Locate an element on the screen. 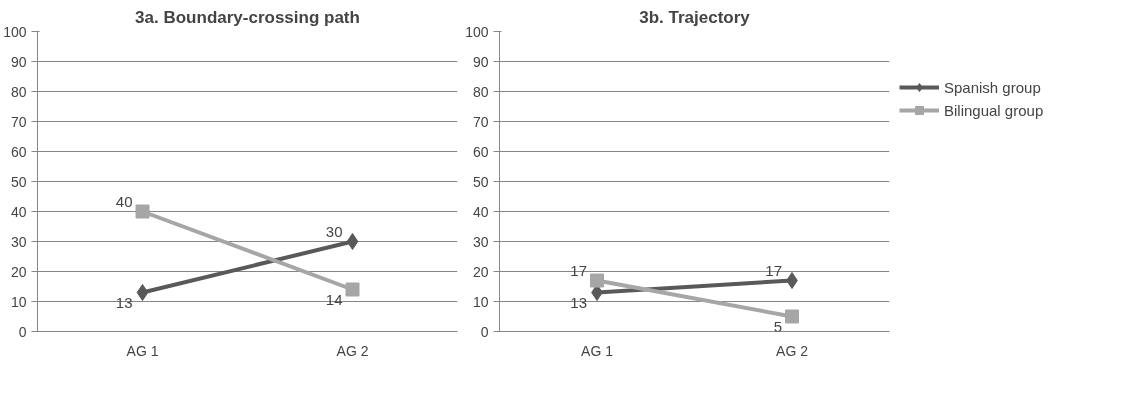 The height and width of the screenshot is (405, 1137). chart-title: 3b. Trajectory is located at coordinates (695, 17).